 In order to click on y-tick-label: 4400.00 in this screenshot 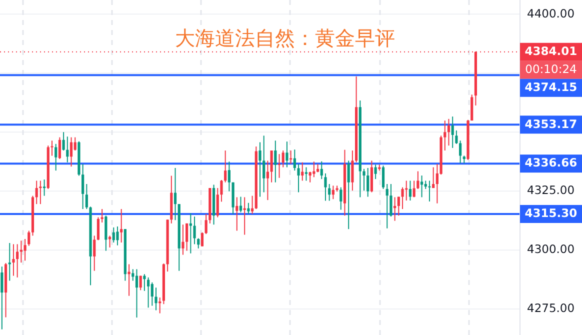, I will do `click(551, 13)`.